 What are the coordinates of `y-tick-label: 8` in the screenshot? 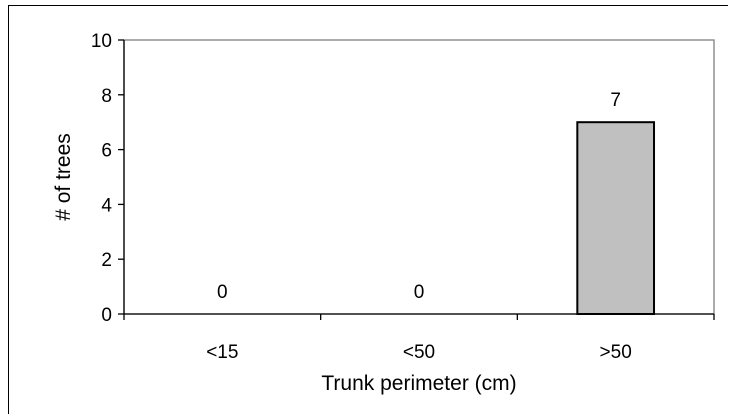 It's located at (106, 96).